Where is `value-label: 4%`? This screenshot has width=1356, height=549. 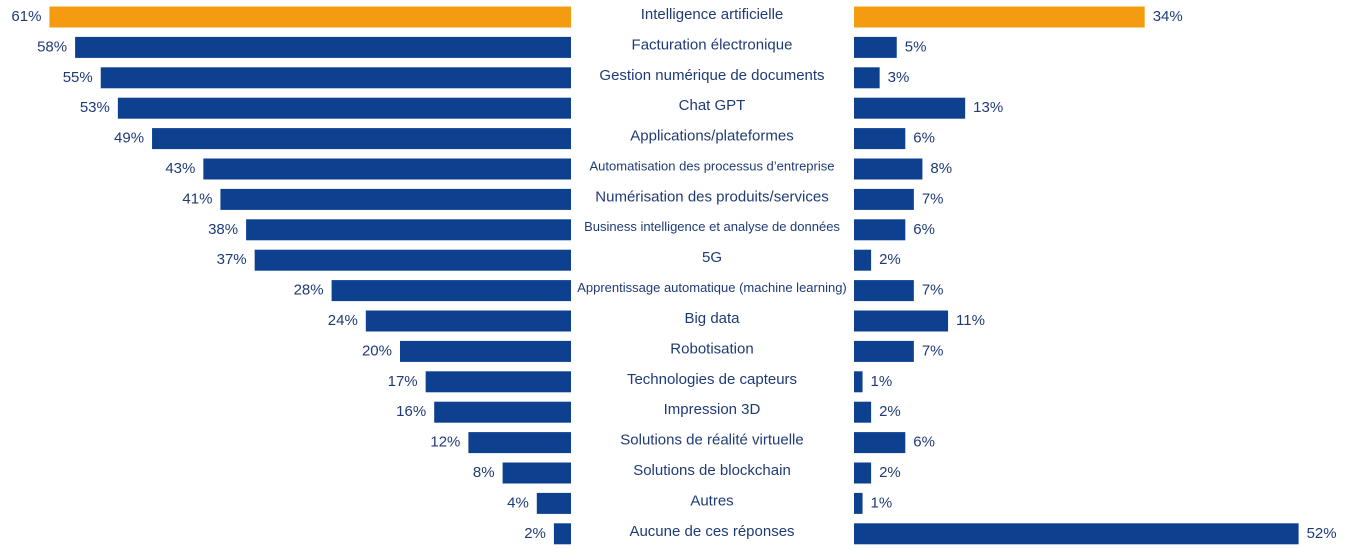
value-label: 4% is located at coordinates (518, 502).